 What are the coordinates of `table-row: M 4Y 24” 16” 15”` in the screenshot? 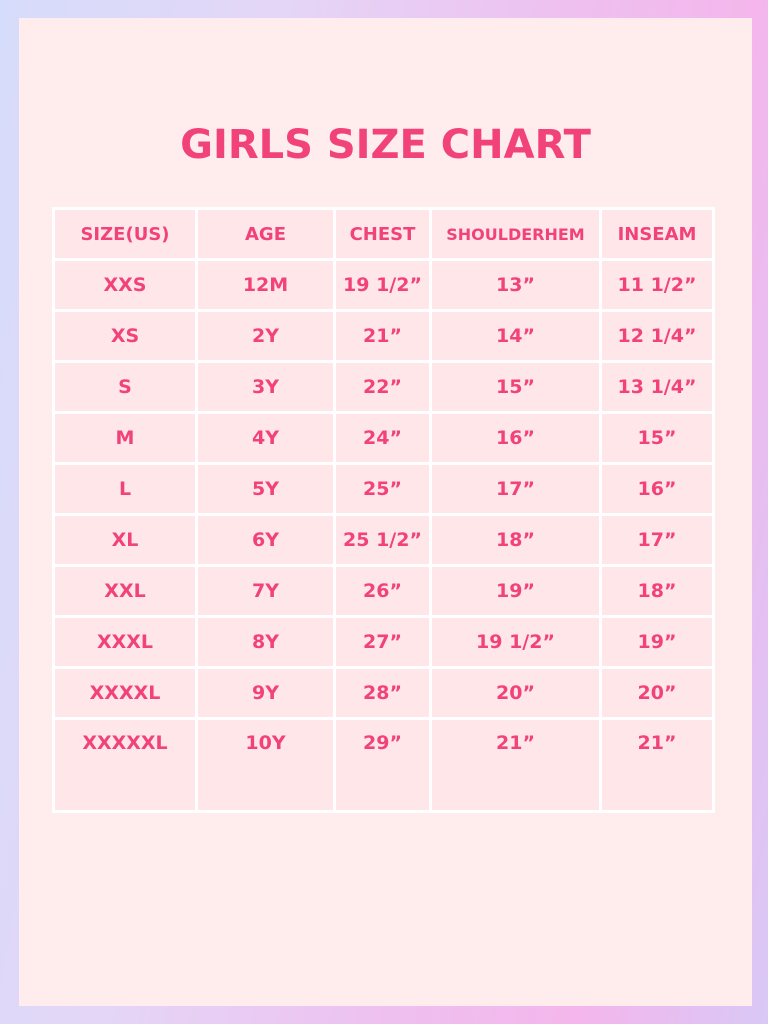 It's located at (383, 438).